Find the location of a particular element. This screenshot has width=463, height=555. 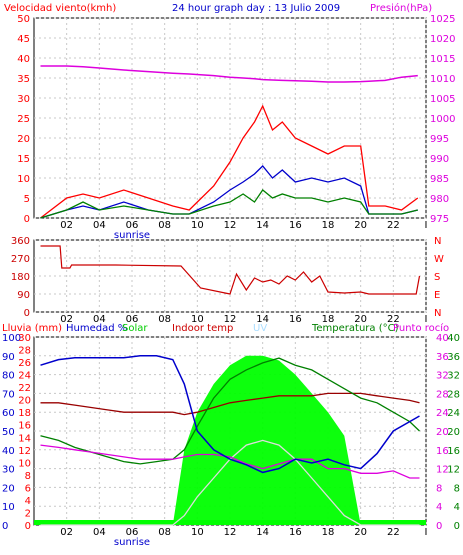

humidity-y-tick: 40 is located at coordinates (8, 451).